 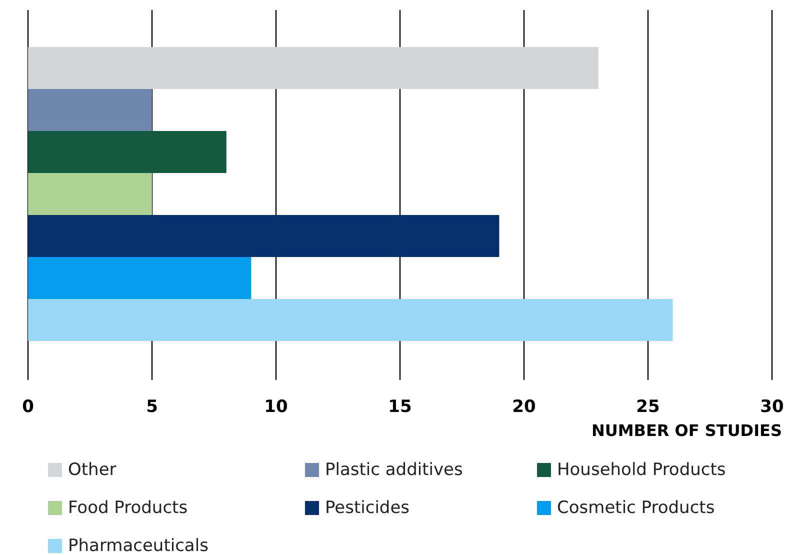 I want to click on legend-label: Other, so click(x=92, y=470).